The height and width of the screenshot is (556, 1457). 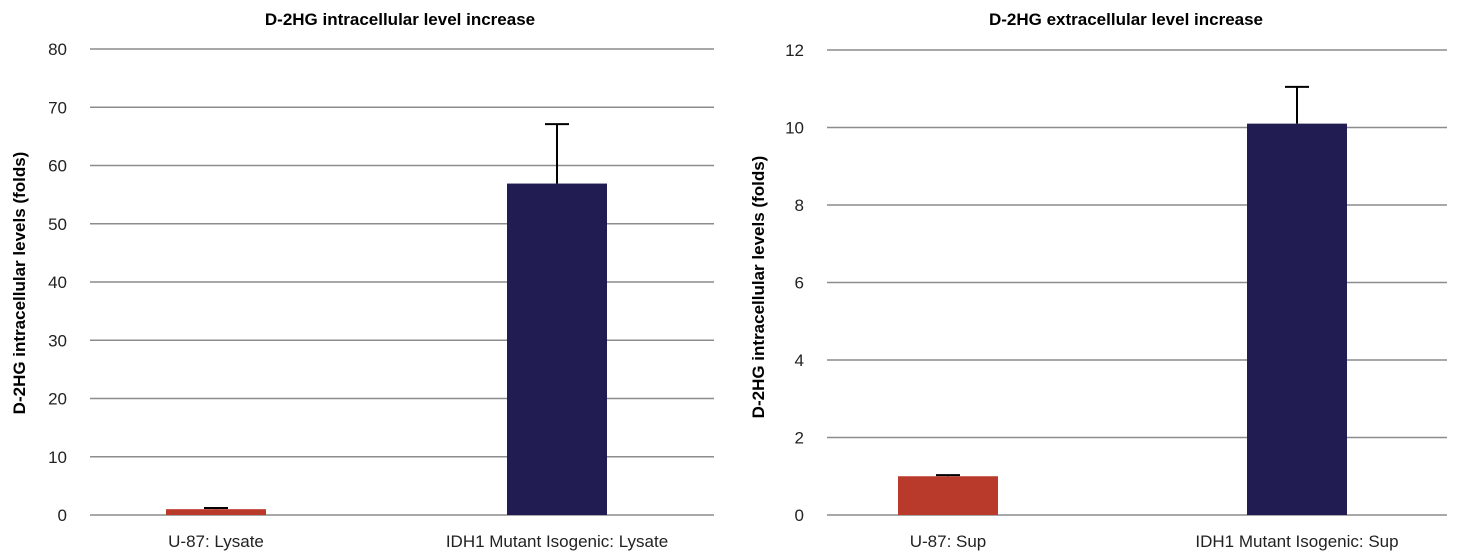 I want to click on y-tick-label: 30, so click(x=57, y=340).